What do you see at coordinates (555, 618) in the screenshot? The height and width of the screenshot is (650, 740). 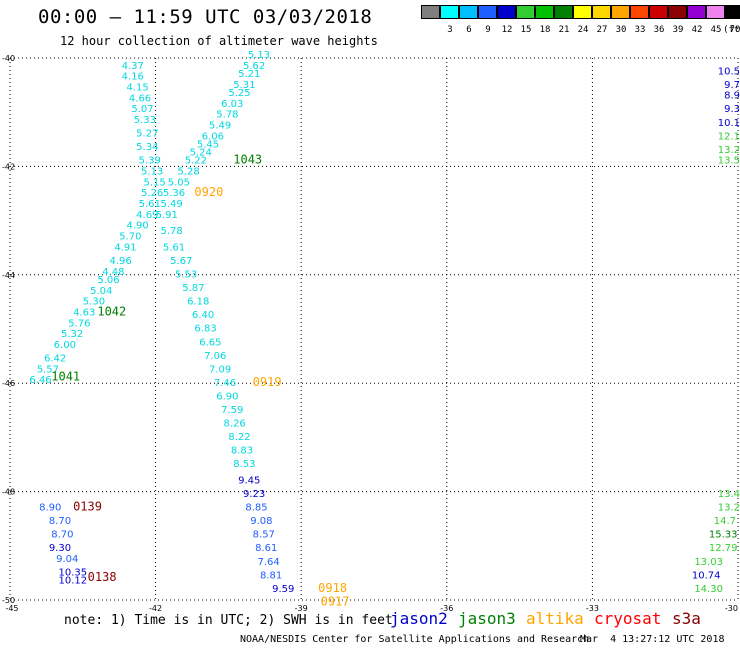 I see `satellite-legend-altika: altika` at bounding box center [555, 618].